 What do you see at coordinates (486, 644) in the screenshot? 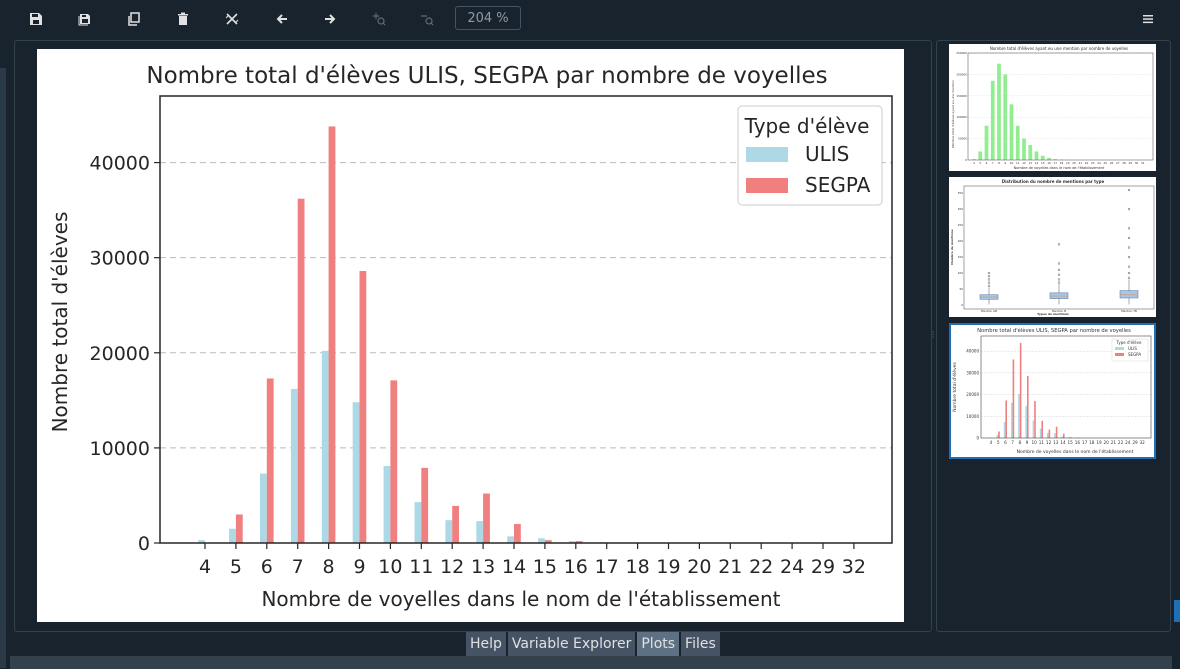
I see `tab-help: Help` at bounding box center [486, 644].